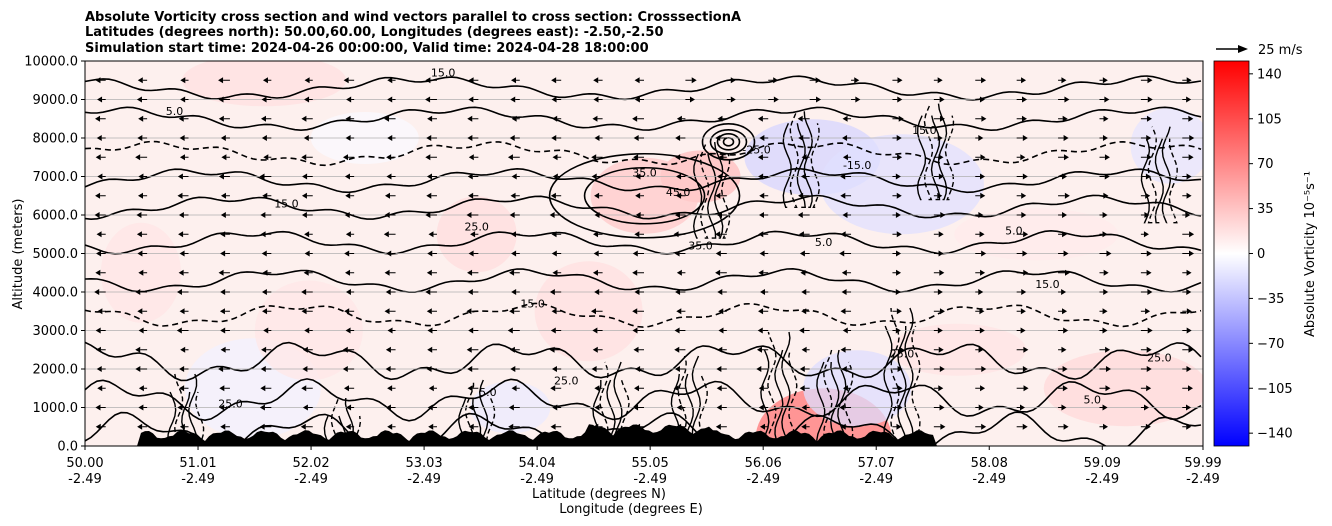  What do you see at coordinates (763, 463) in the screenshot?
I see `x-tick-label-latitude: 56.06` at bounding box center [763, 463].